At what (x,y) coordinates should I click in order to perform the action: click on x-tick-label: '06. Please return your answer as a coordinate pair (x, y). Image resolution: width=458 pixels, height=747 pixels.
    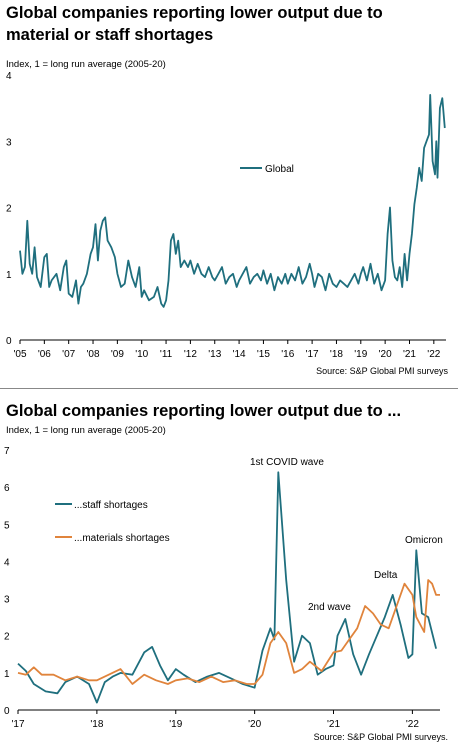
    Looking at the image, I should click on (44, 354).